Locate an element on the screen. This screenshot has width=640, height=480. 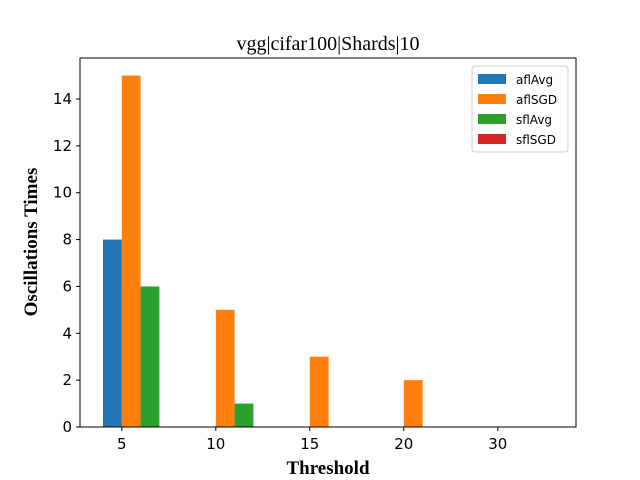
legend-label-aflAvg: aflAvg is located at coordinates (534, 80).